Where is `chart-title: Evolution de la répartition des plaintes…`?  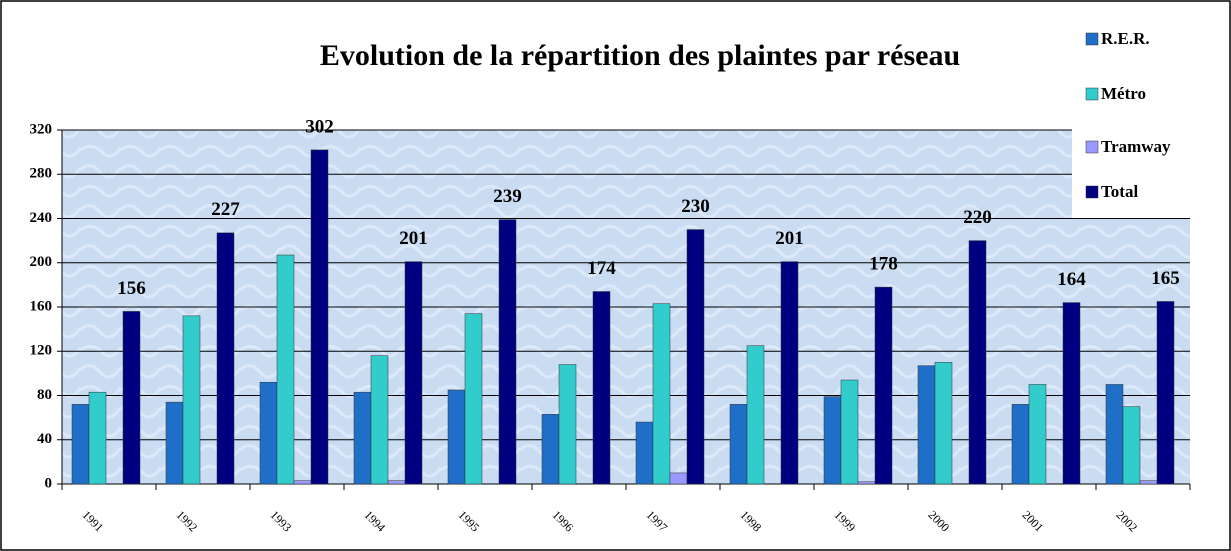 chart-title: Evolution de la répartition des plaintes… is located at coordinates (640, 55).